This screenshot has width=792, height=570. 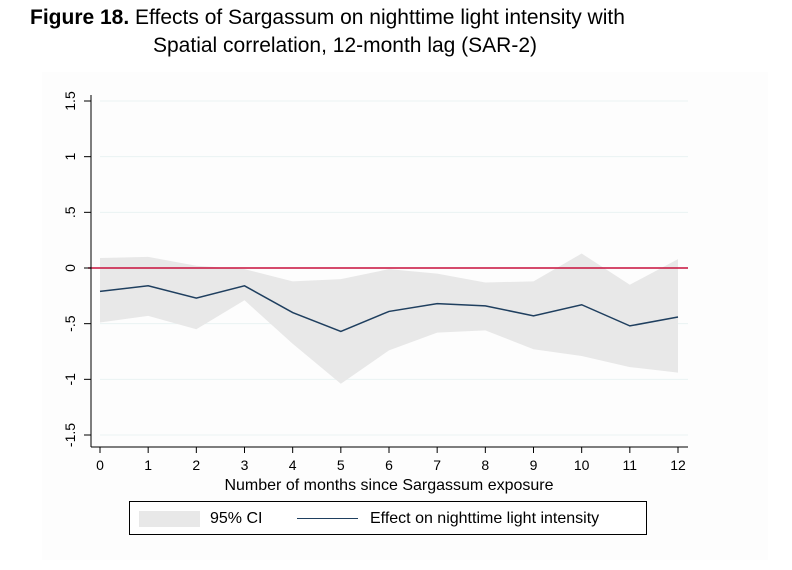 I want to click on y-tick-label: -.5, so click(x=70, y=323).